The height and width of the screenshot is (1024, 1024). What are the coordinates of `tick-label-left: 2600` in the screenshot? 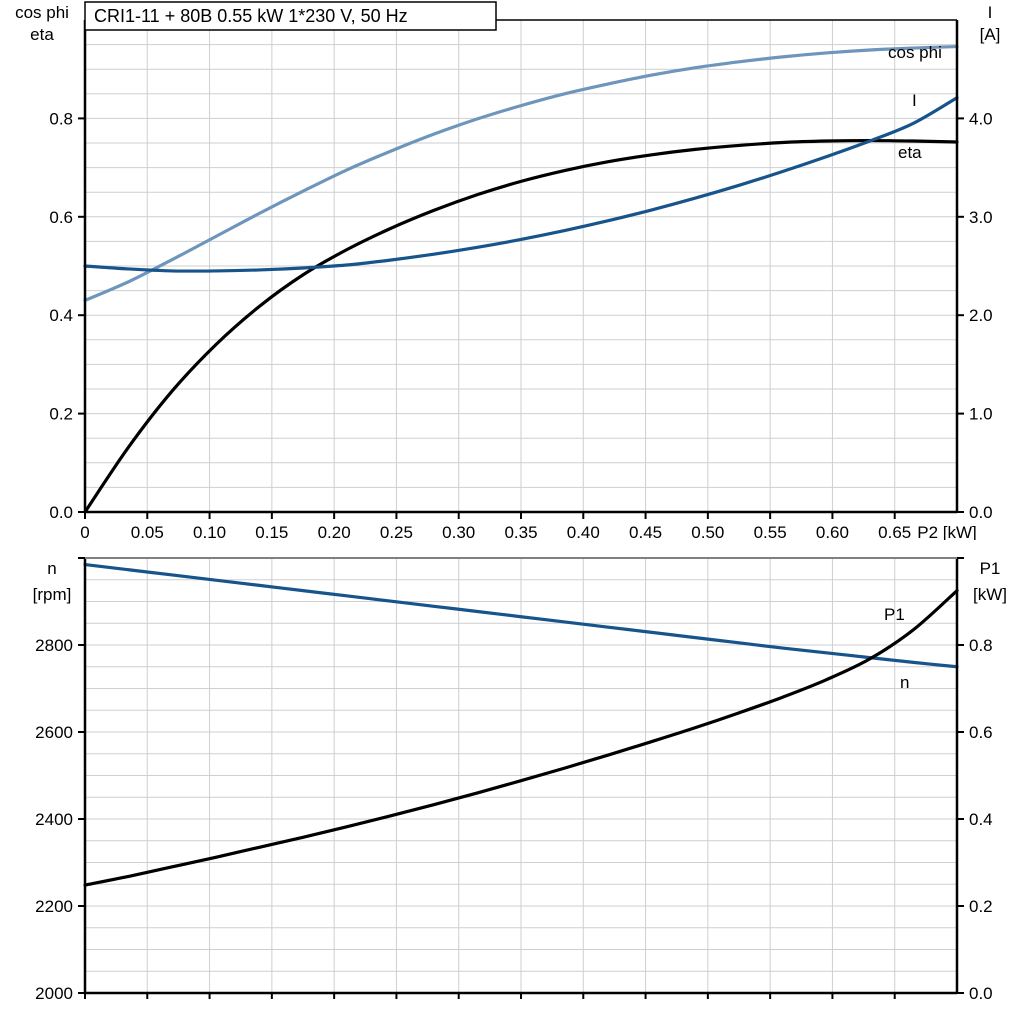 It's located at (54, 732).